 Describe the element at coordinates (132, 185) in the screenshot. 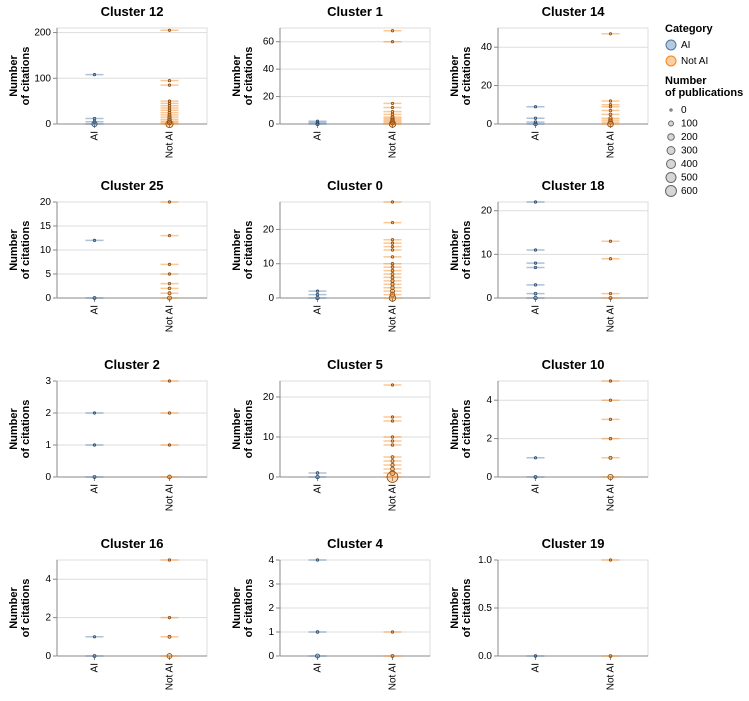

I see `facet-title: Cluster 25` at that location.